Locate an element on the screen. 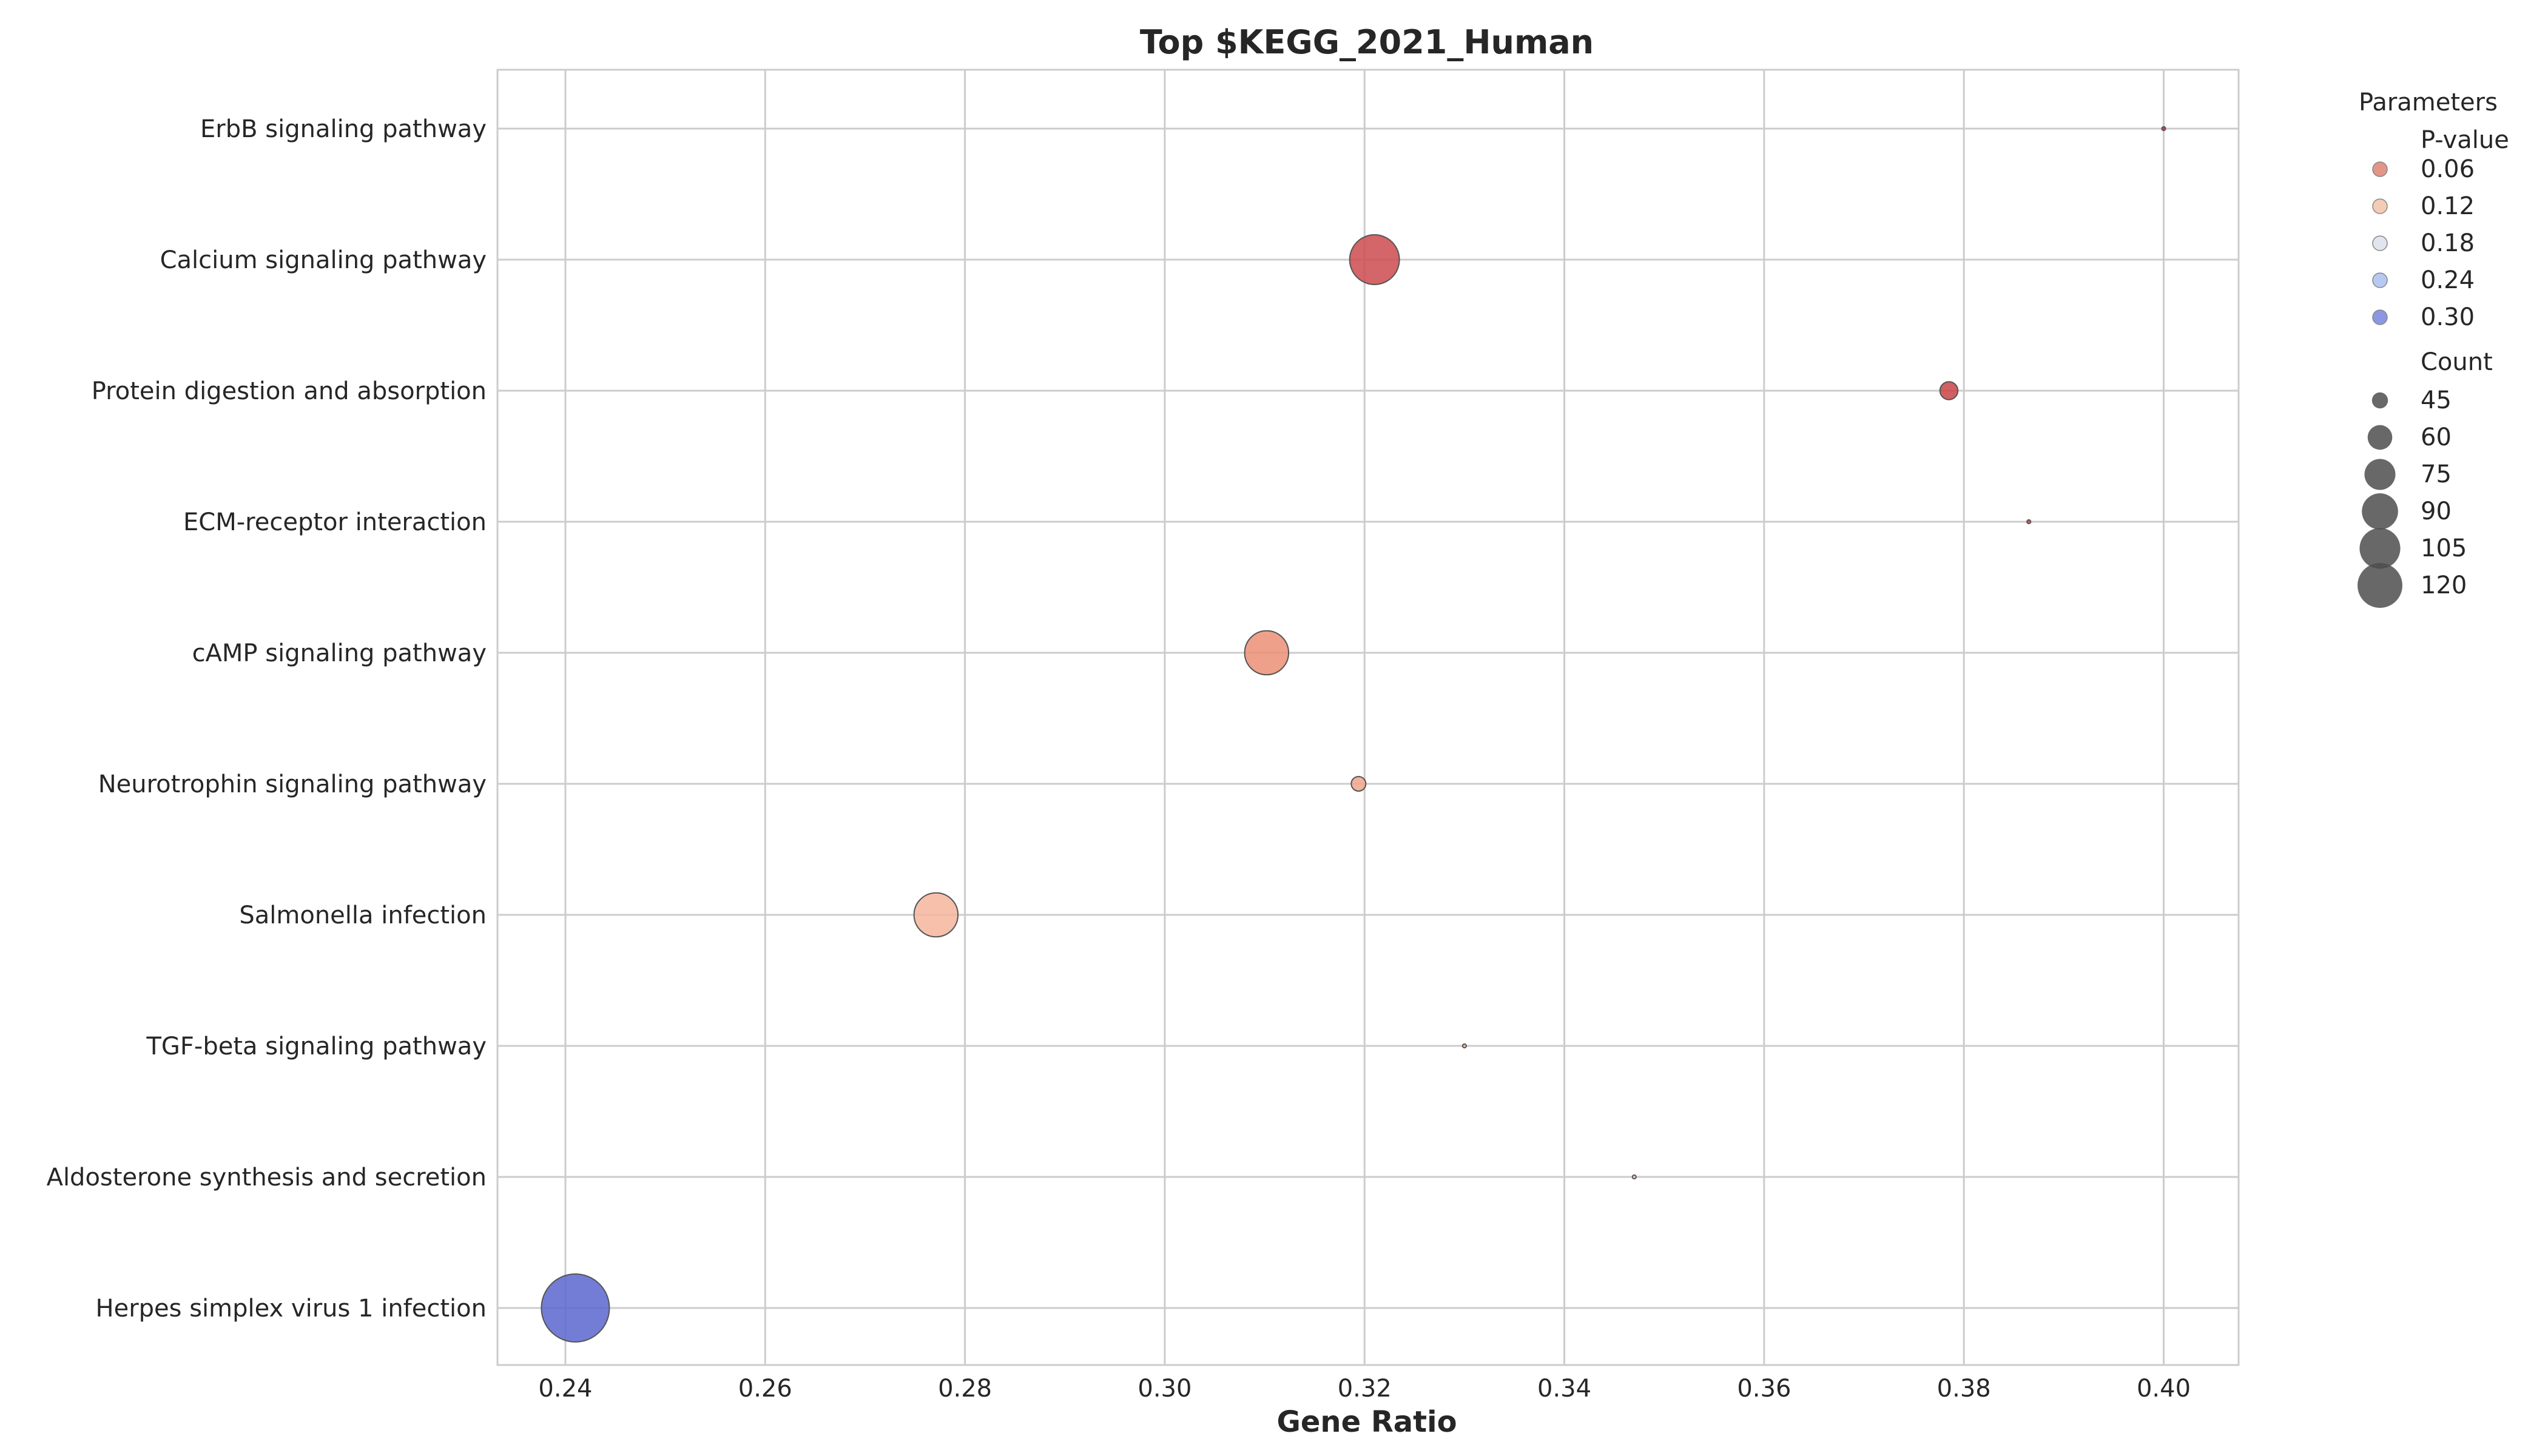 The width and height of the screenshot is (2548, 1456). y-tick-label: Salmonella infection is located at coordinates (363, 915).